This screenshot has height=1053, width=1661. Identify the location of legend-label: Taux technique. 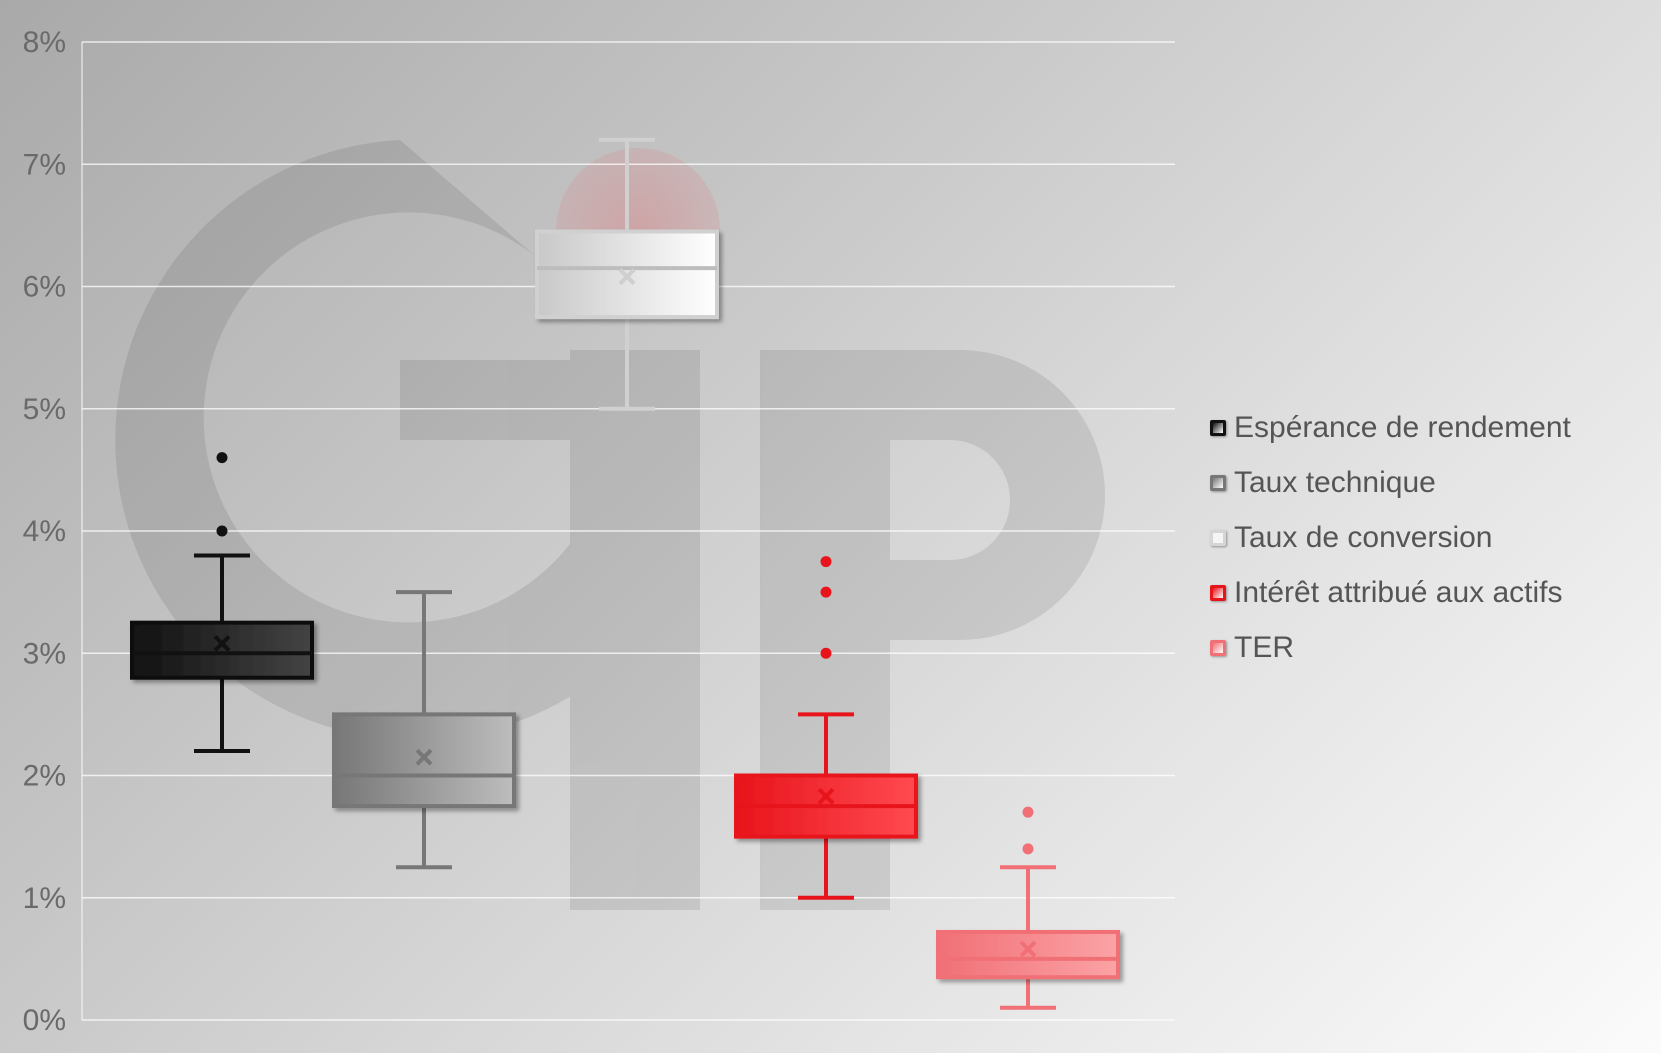
(1335, 482).